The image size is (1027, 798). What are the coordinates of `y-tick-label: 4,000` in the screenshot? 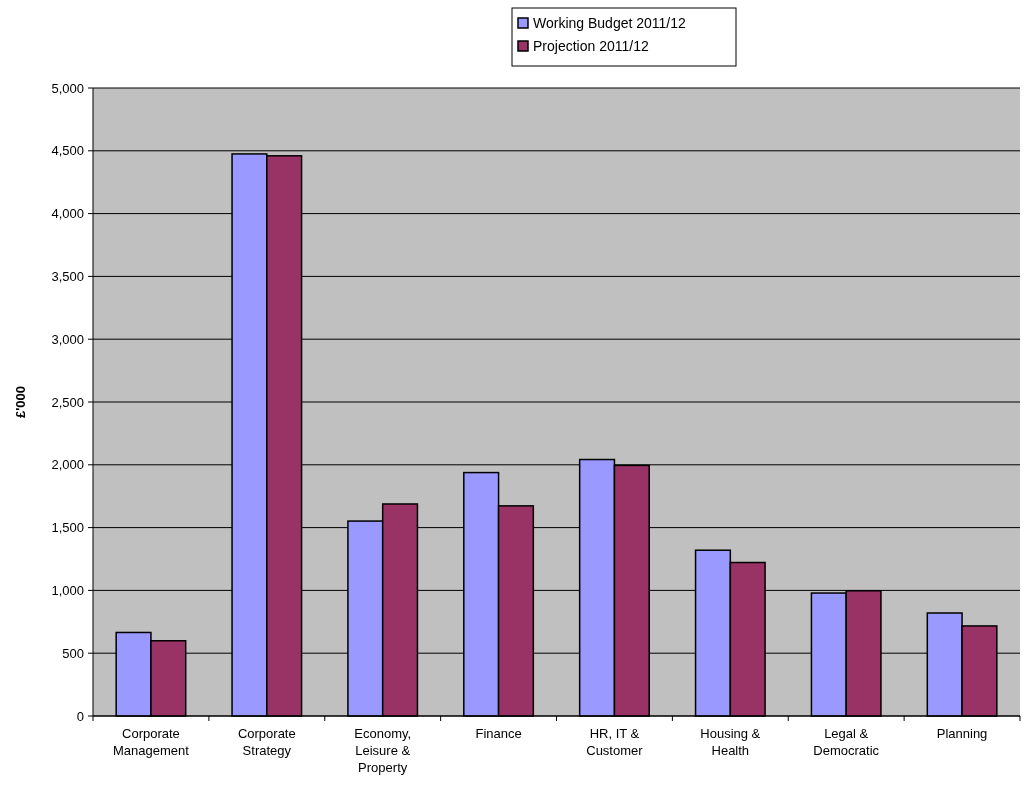 It's located at (67, 214).